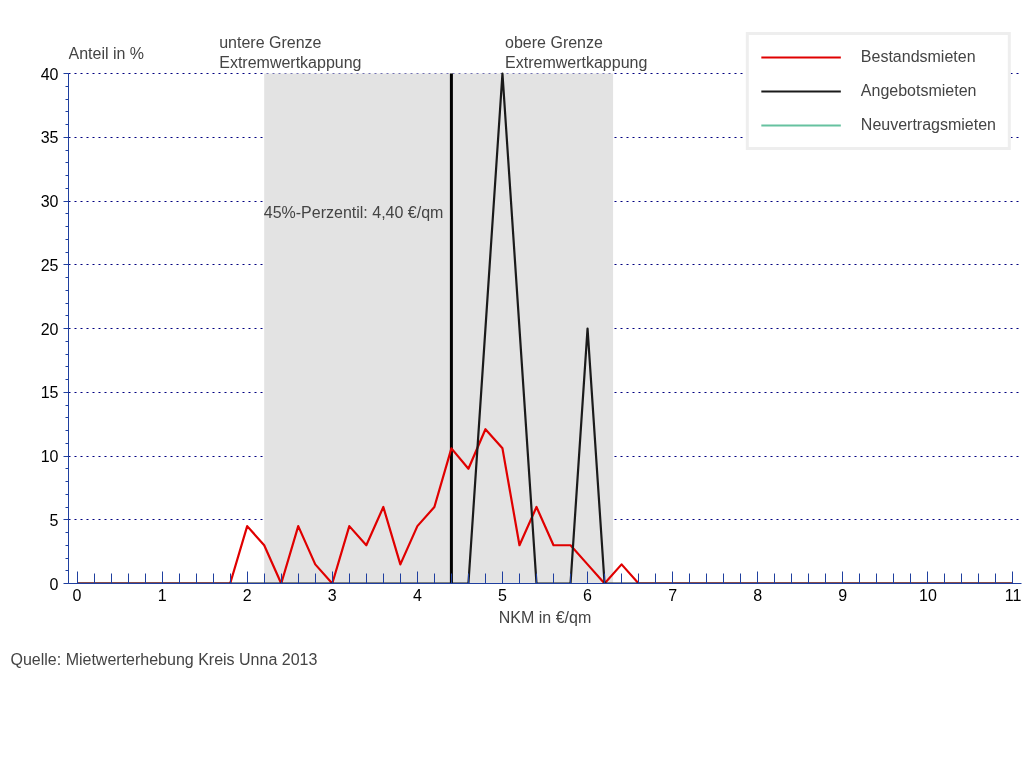 The image size is (1035, 758). I want to click on ref-line-label: 45%-Perzentil: 4,40 €/qm, so click(353, 213).